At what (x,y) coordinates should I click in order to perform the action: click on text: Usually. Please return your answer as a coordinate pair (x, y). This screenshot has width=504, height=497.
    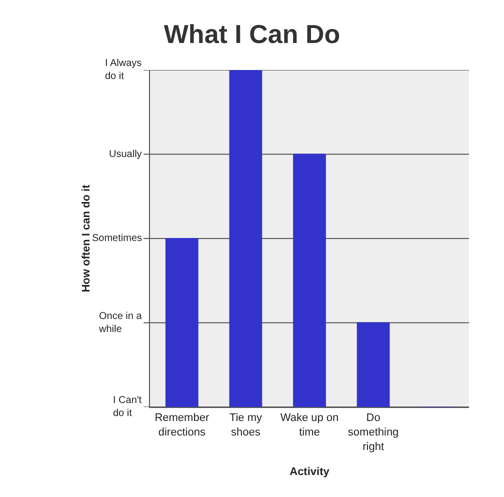
    Looking at the image, I should click on (125, 154).